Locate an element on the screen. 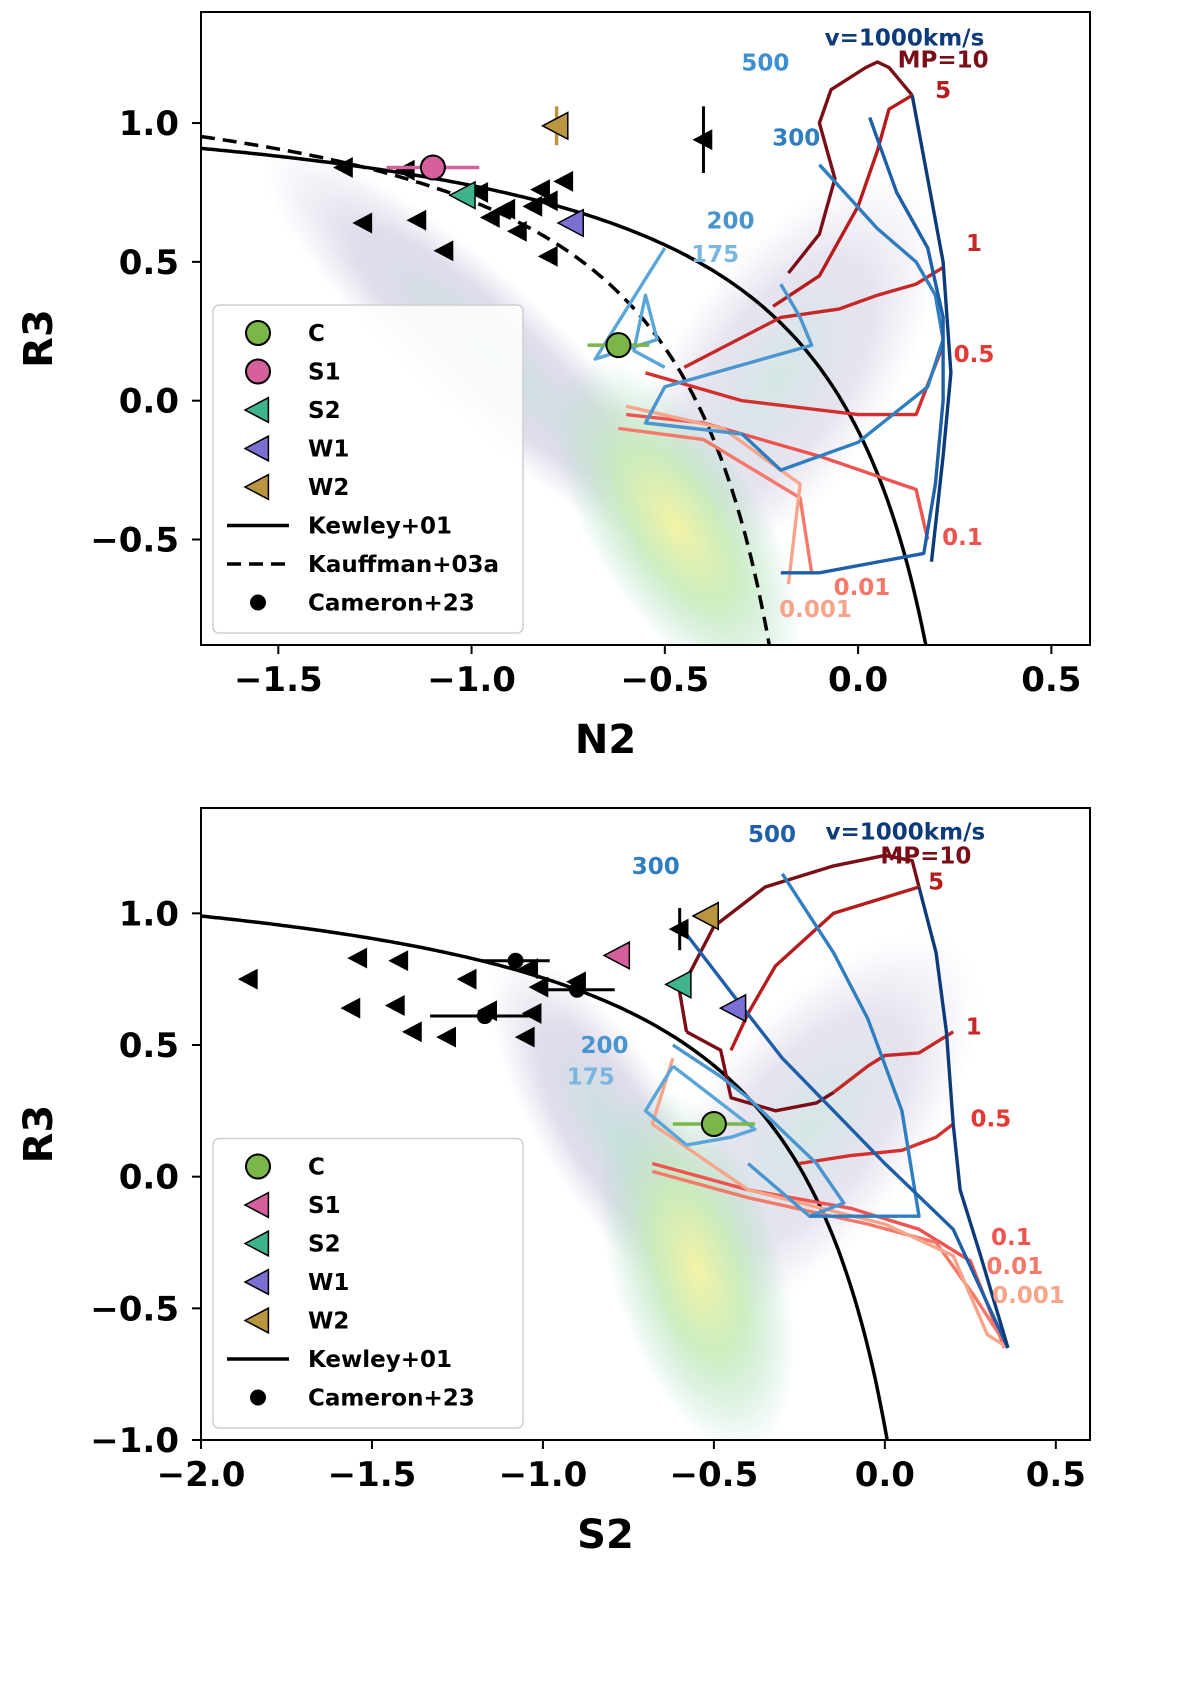  x-tick-label: −1.5 is located at coordinates (372, 1475).